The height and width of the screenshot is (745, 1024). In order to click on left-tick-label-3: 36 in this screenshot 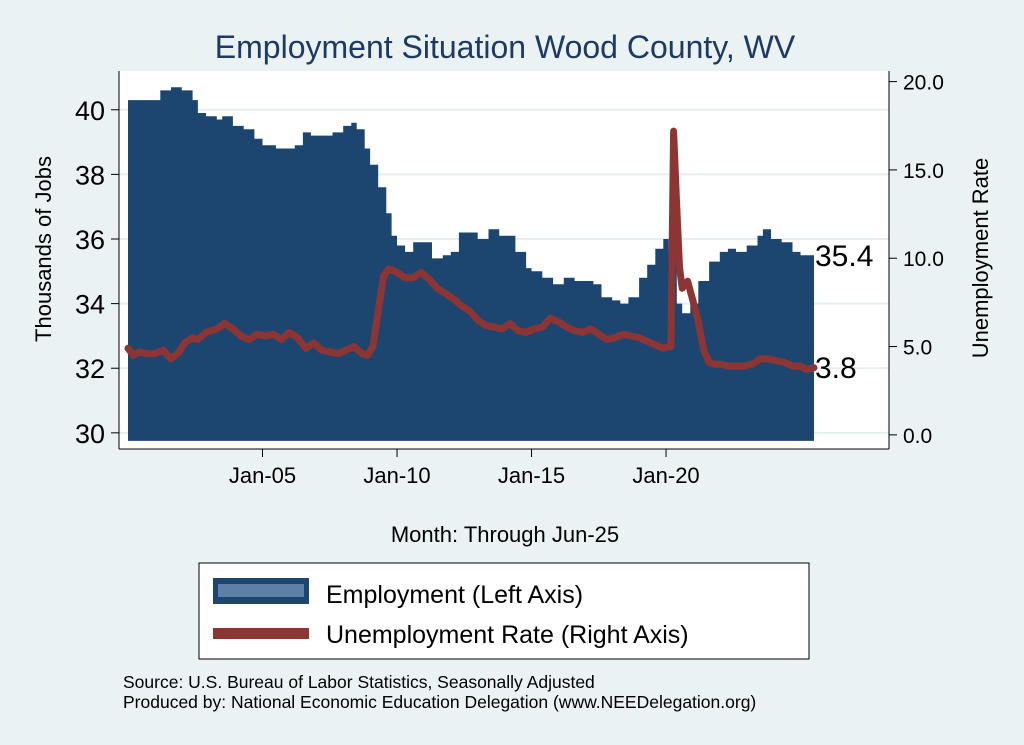, I will do `click(90, 240)`.